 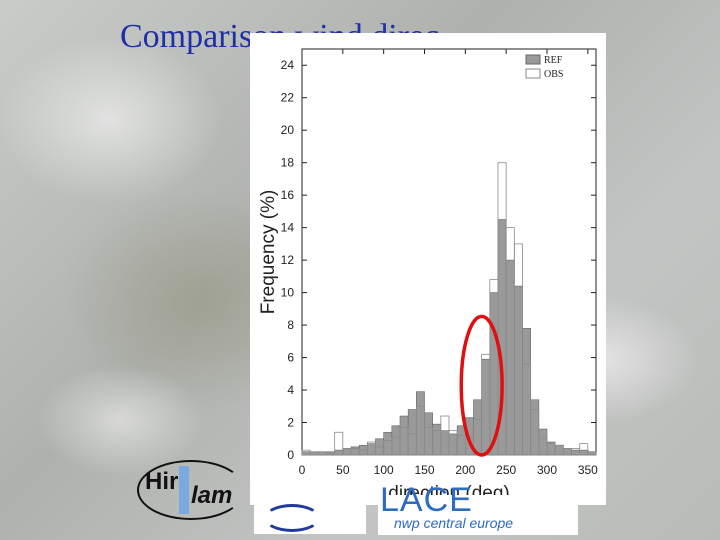 What do you see at coordinates (454, 523) in the screenshot?
I see `lace-logo-subtitle: nwp central europe` at bounding box center [454, 523].